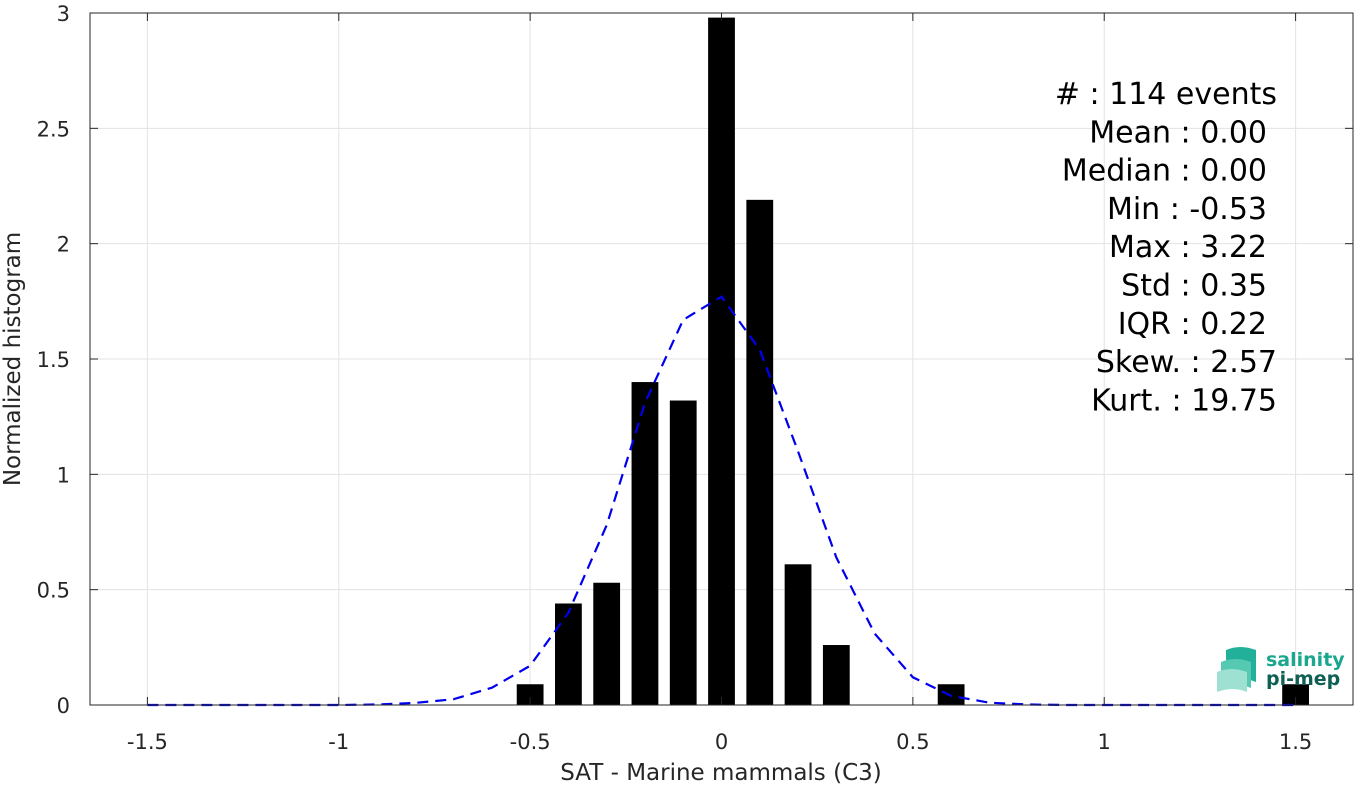 The width and height of the screenshot is (1367, 785). I want to click on stat-line: Mean : 0.00, so click(1178, 132).